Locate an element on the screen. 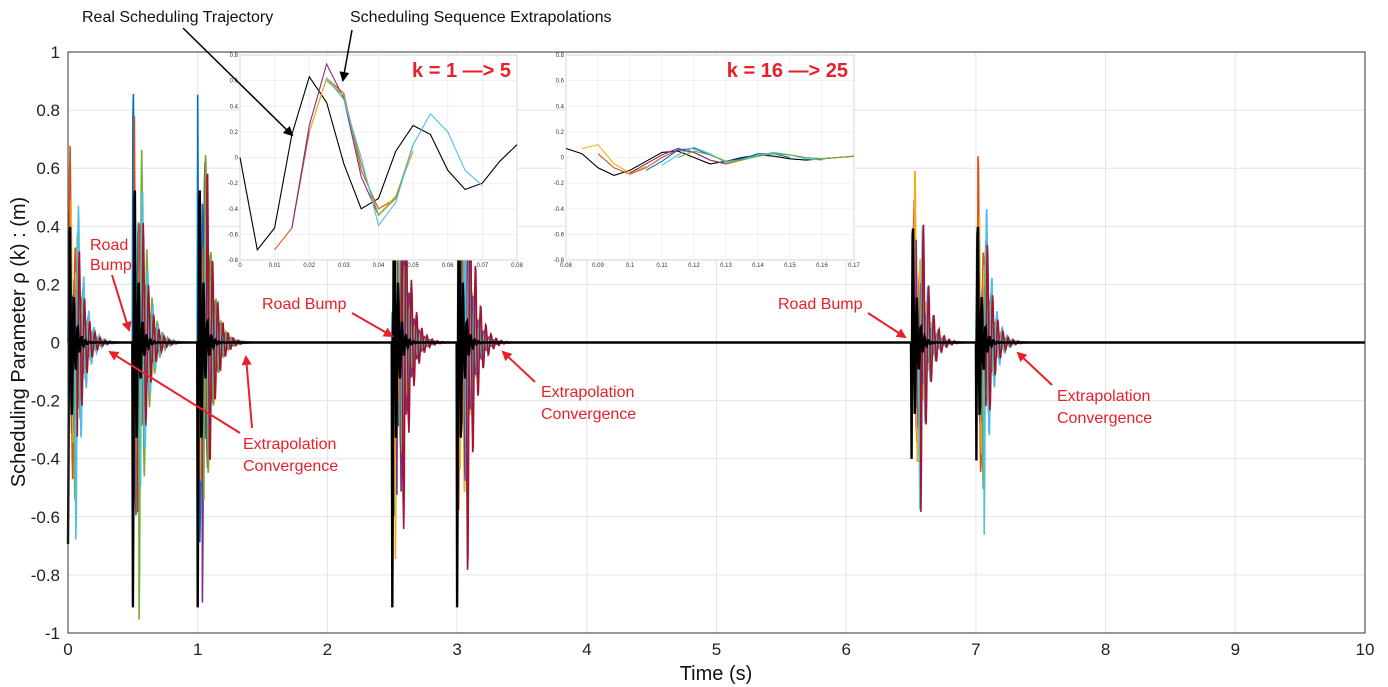 This screenshot has height=687, width=1388. x-tick-label: 1 is located at coordinates (197, 649).